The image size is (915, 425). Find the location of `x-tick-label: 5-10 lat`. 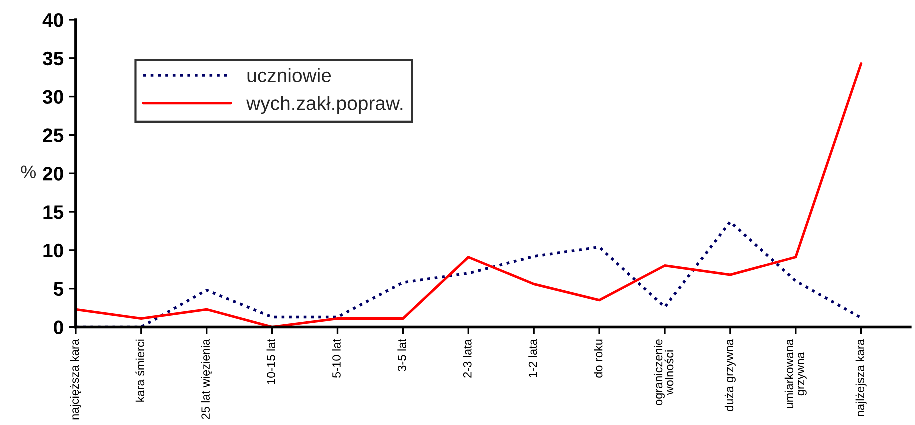

x-tick-label: 5-10 lat is located at coordinates (336, 358).